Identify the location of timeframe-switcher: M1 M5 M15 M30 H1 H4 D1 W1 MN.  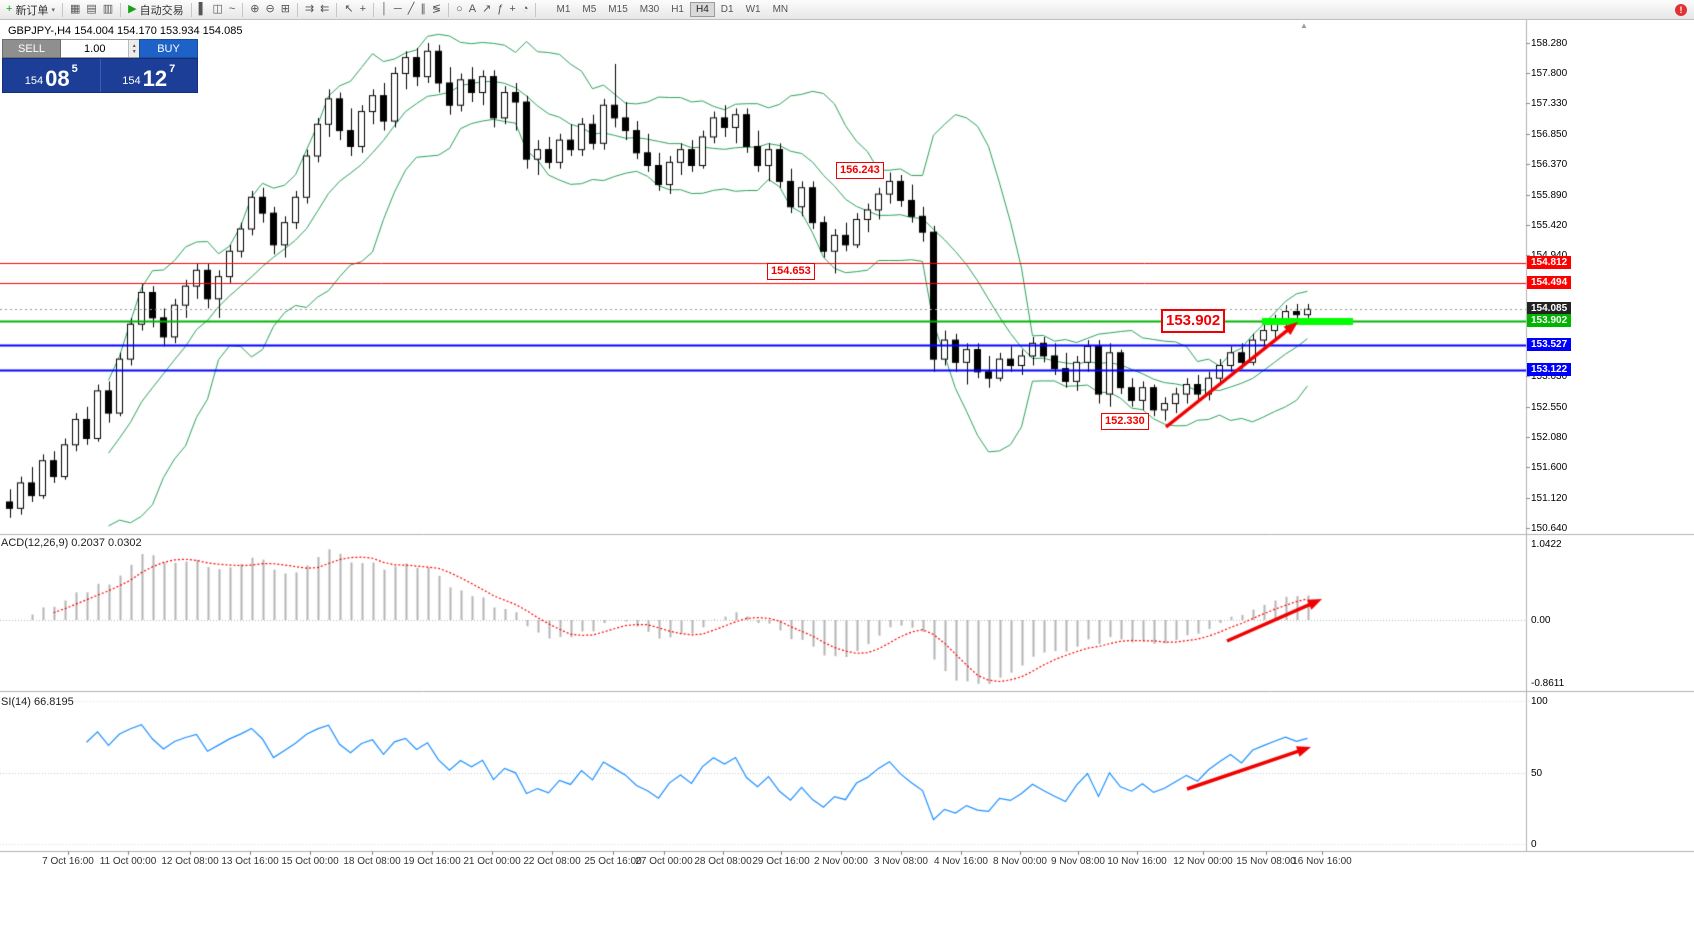
(672, 9).